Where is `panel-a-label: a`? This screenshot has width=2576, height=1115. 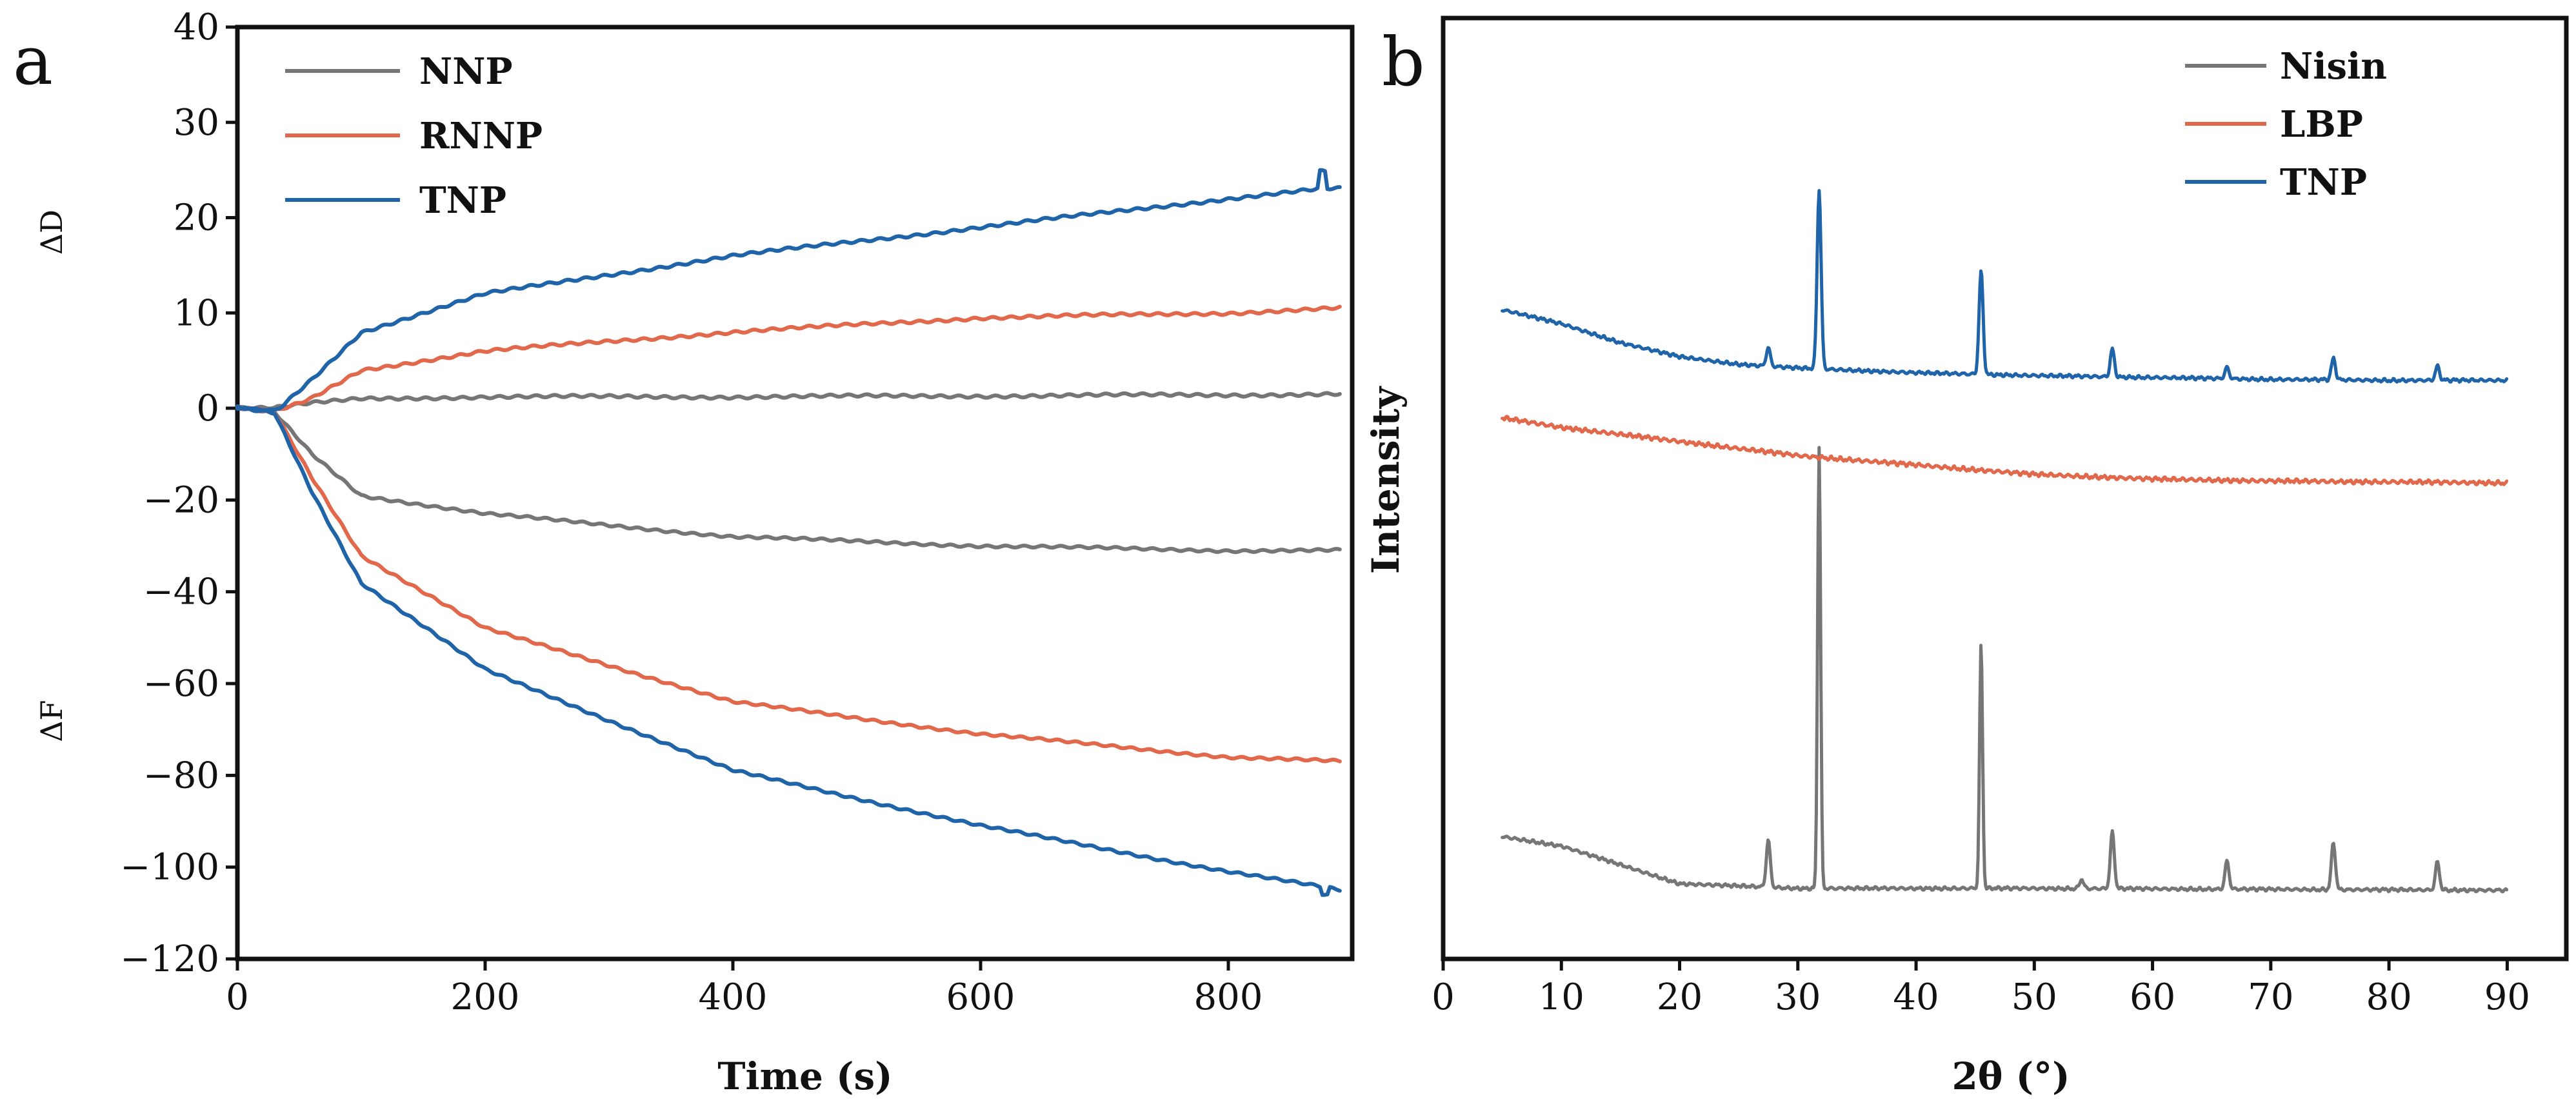
panel-a-label: a is located at coordinates (33, 60).